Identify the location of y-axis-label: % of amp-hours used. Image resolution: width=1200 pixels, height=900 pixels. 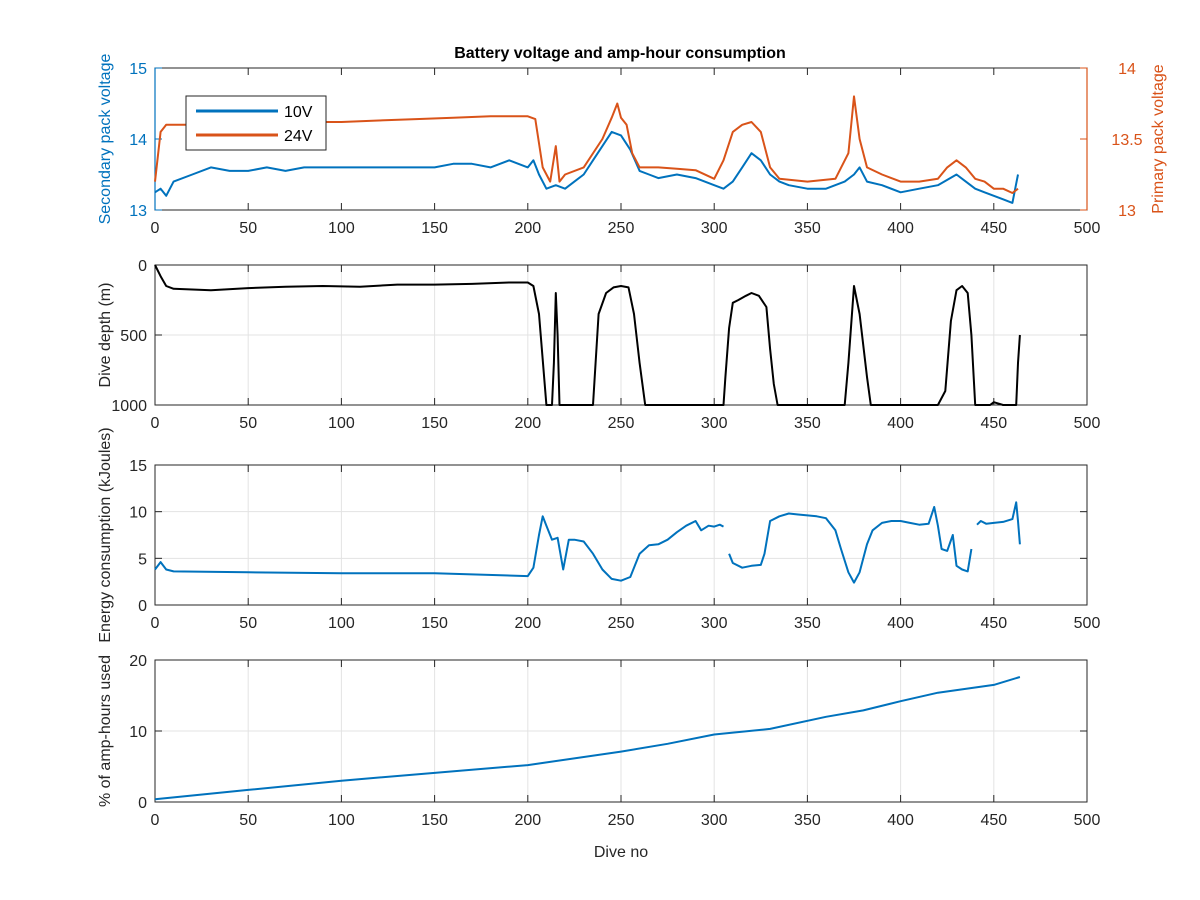
(105, 731).